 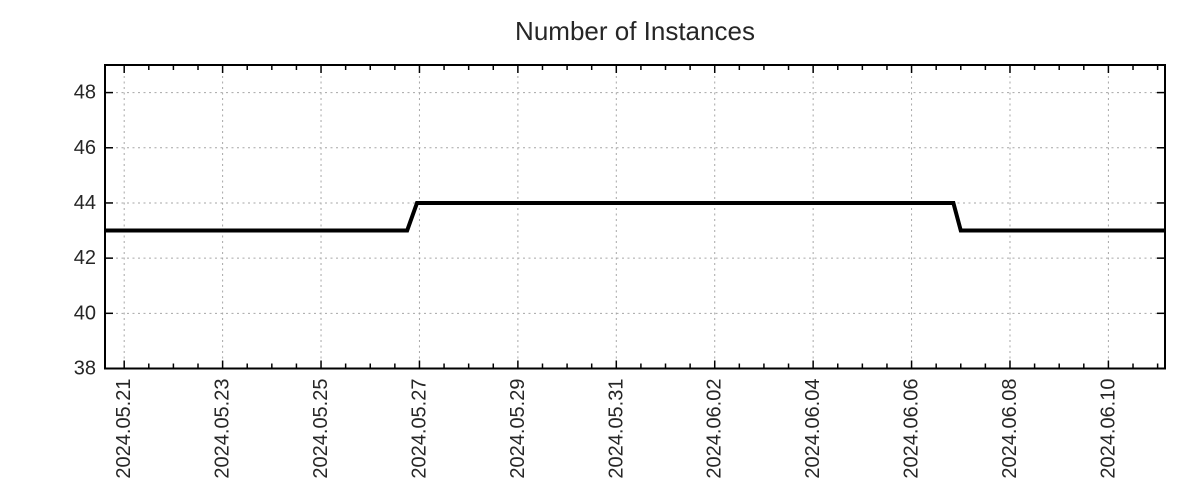 I want to click on x-tick-label: 2024.05.23, so click(x=223, y=429).